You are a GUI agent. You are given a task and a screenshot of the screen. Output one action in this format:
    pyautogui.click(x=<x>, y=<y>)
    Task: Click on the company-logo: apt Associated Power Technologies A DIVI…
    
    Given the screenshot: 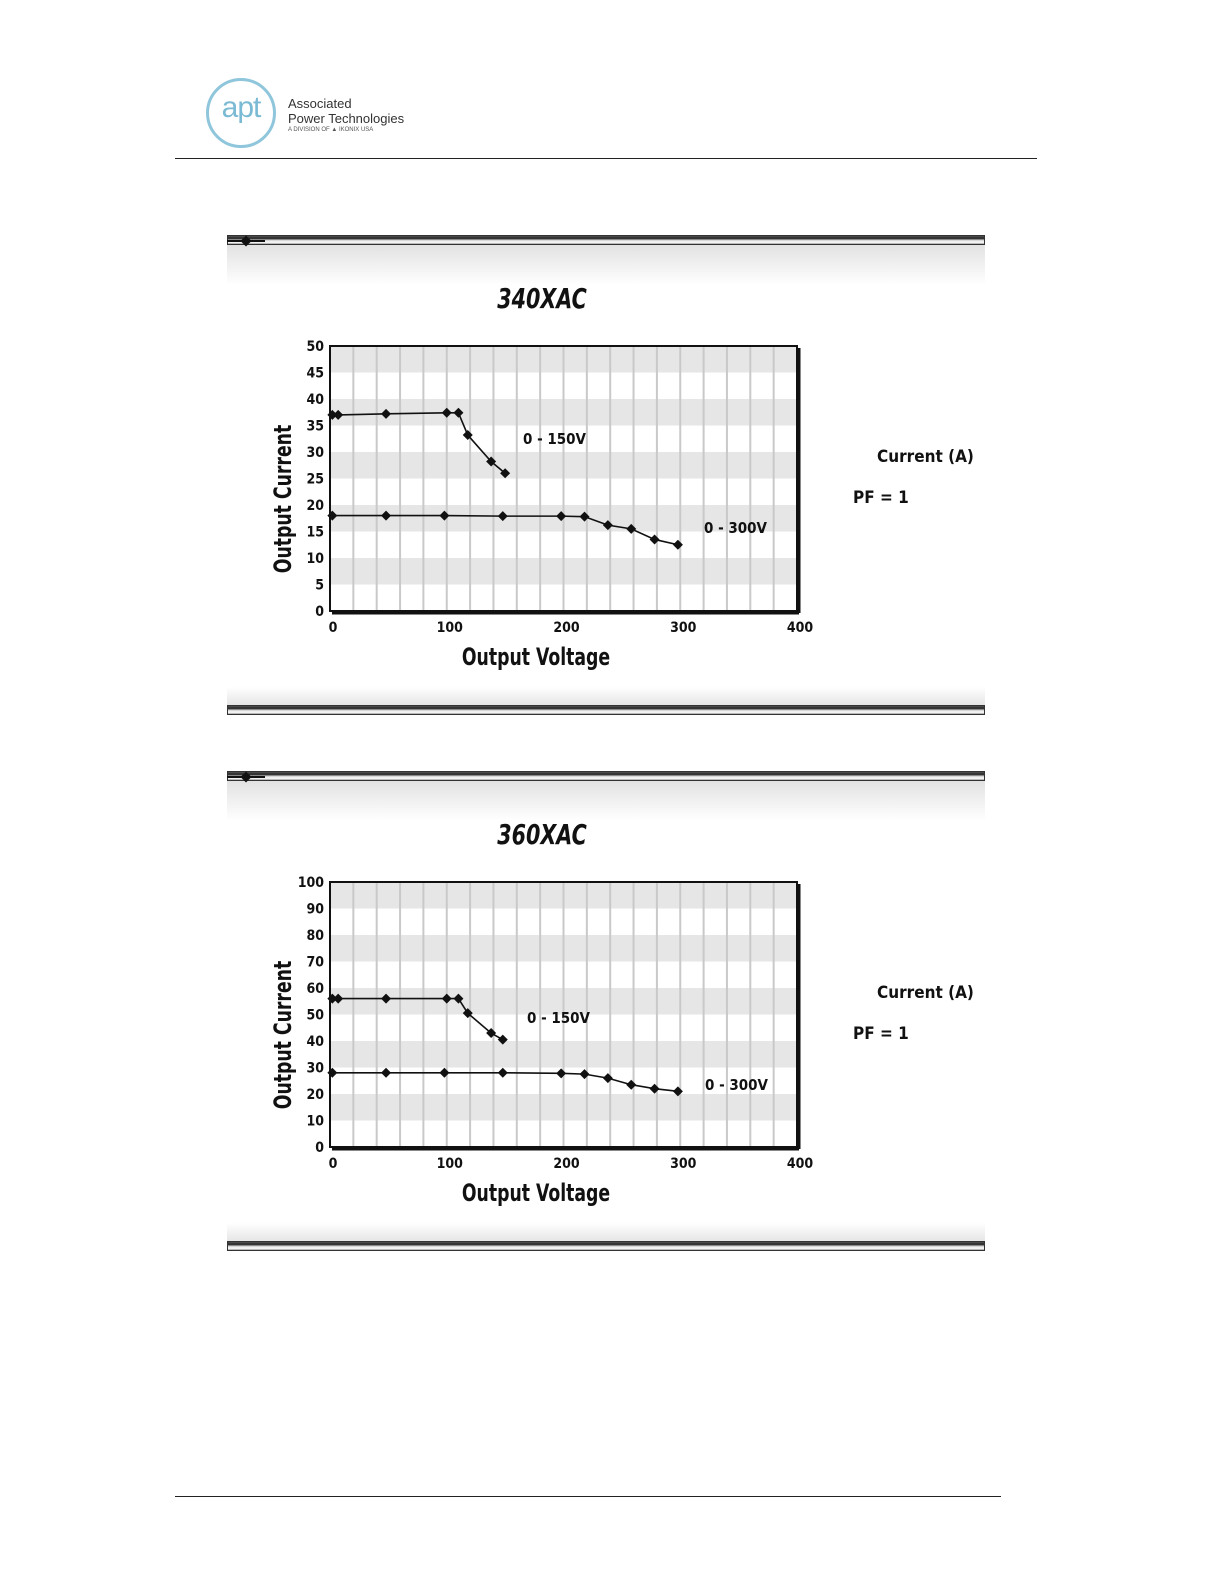 What is the action you would take?
    pyautogui.click(x=316, y=116)
    